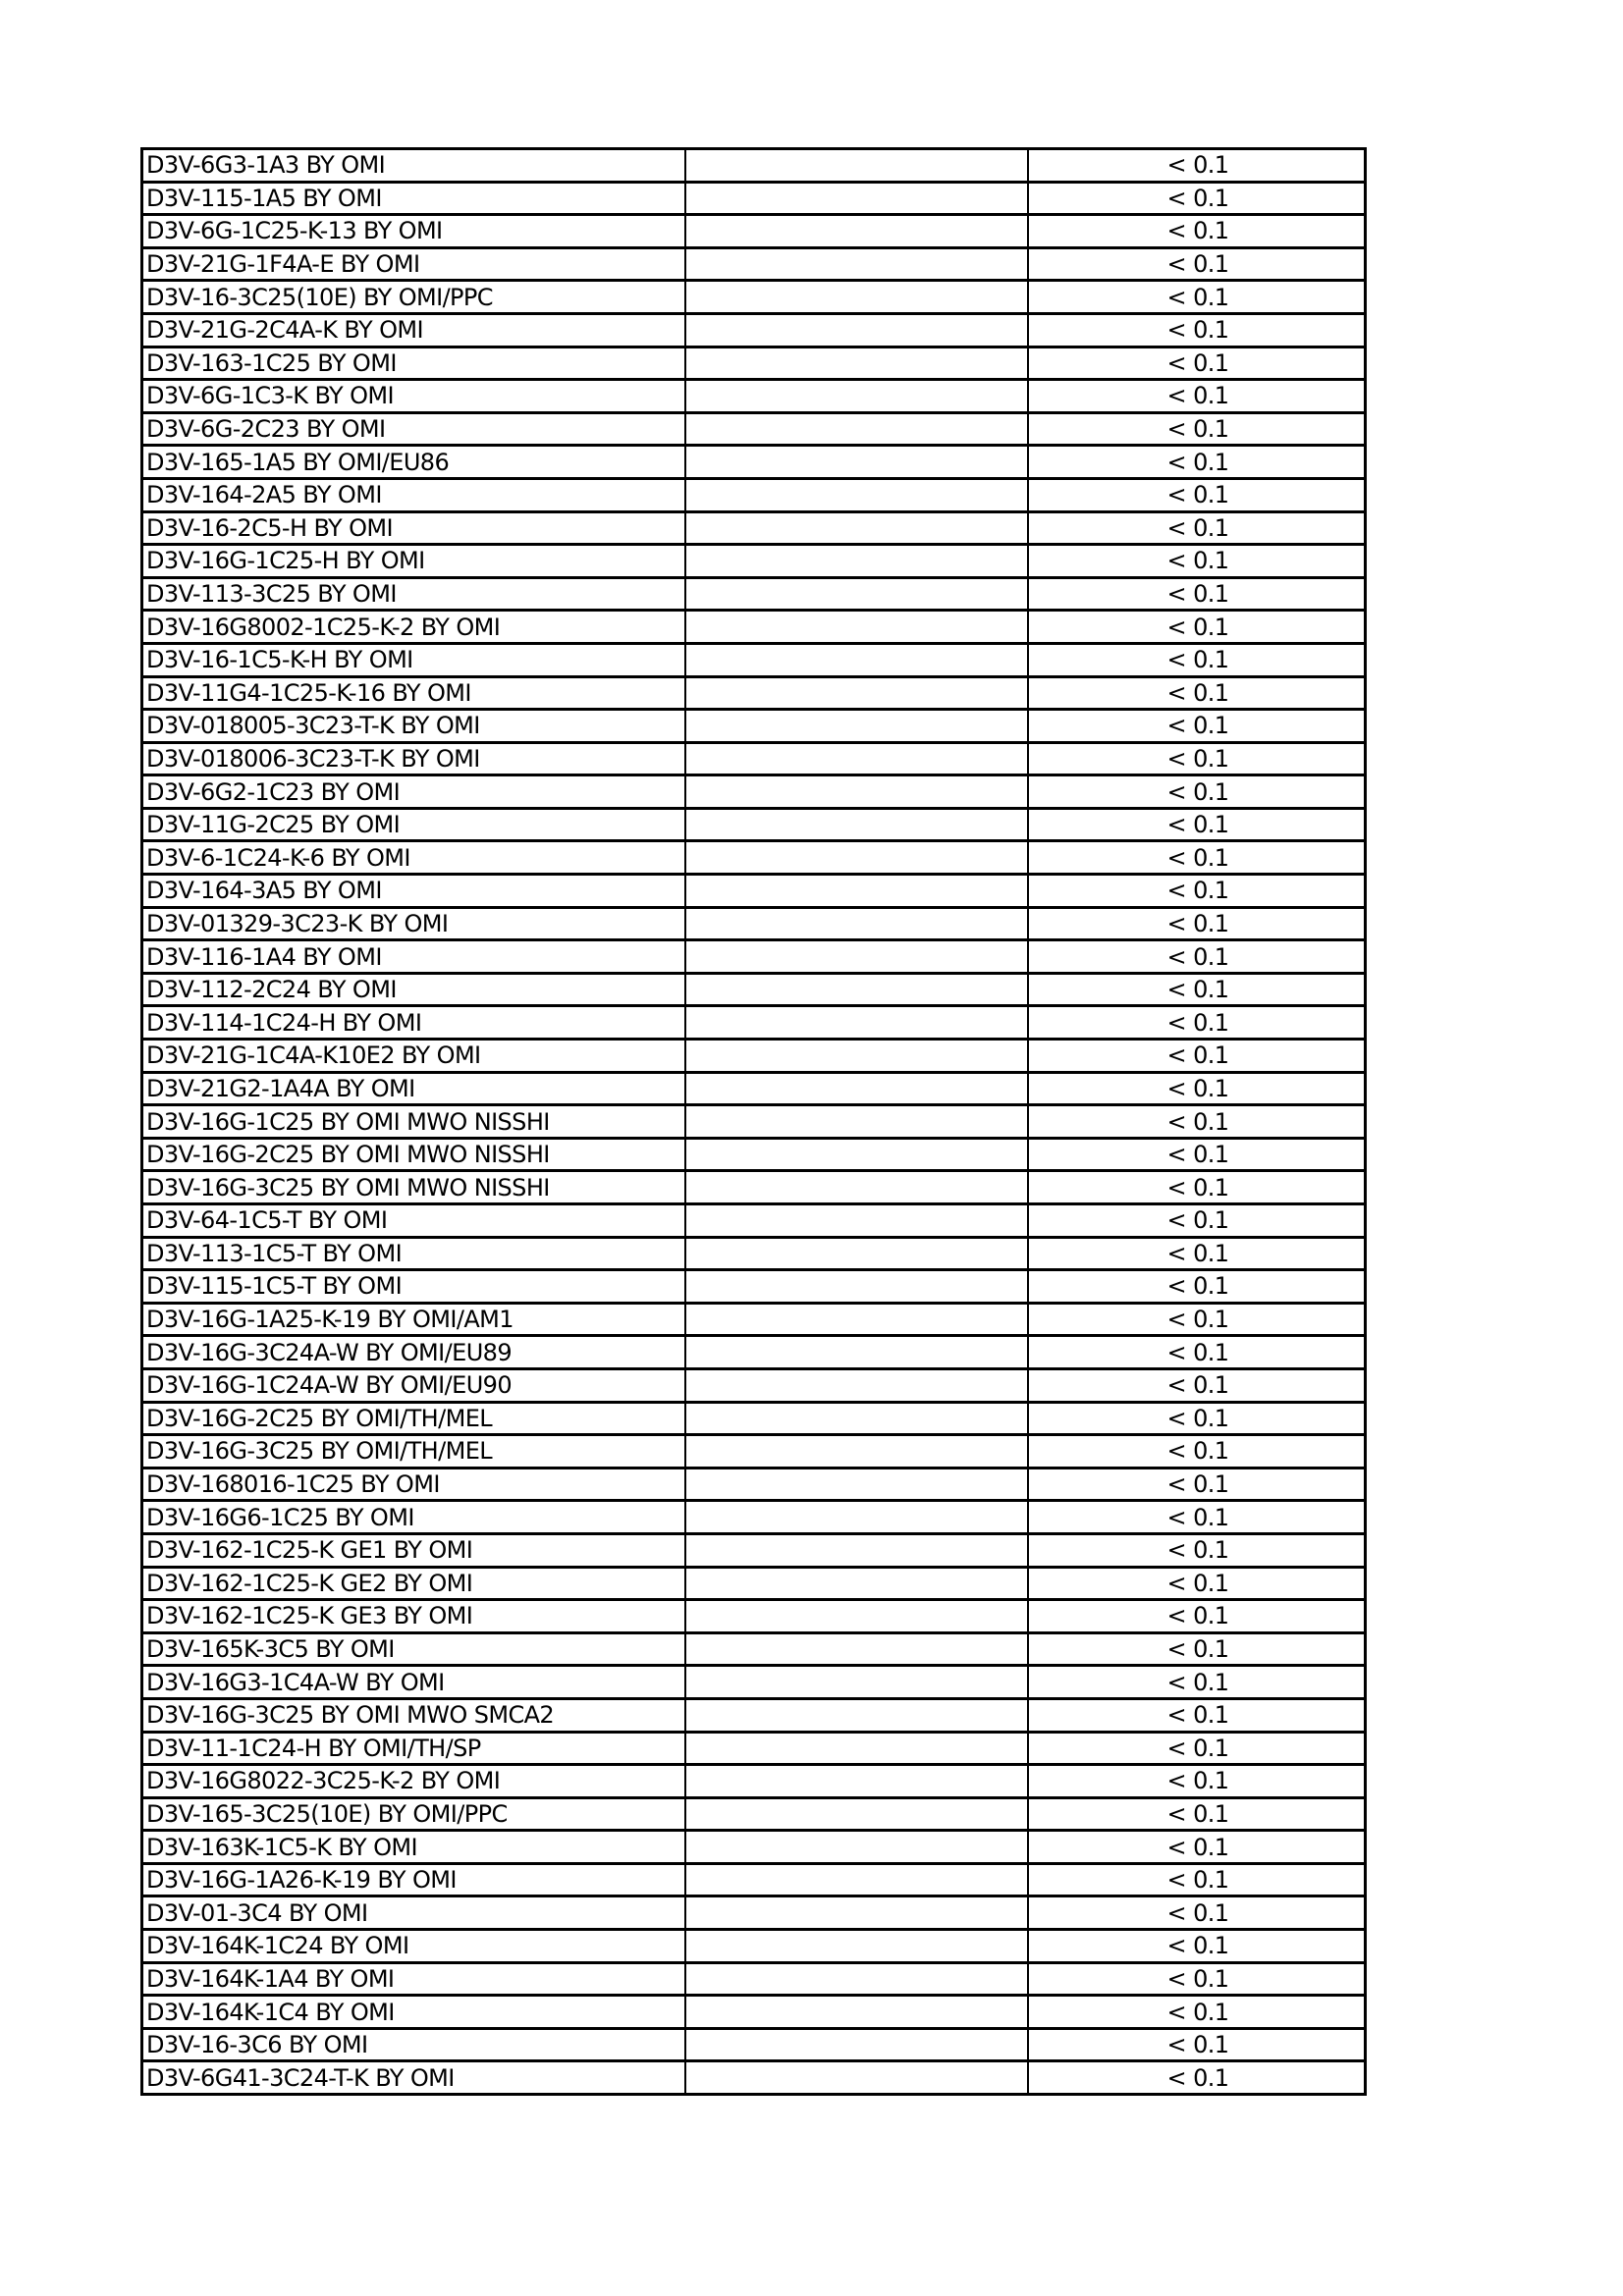  I want to click on product-name-cell: D3V-16G8022-3C25-K-2 BY OMI, so click(413, 1781).